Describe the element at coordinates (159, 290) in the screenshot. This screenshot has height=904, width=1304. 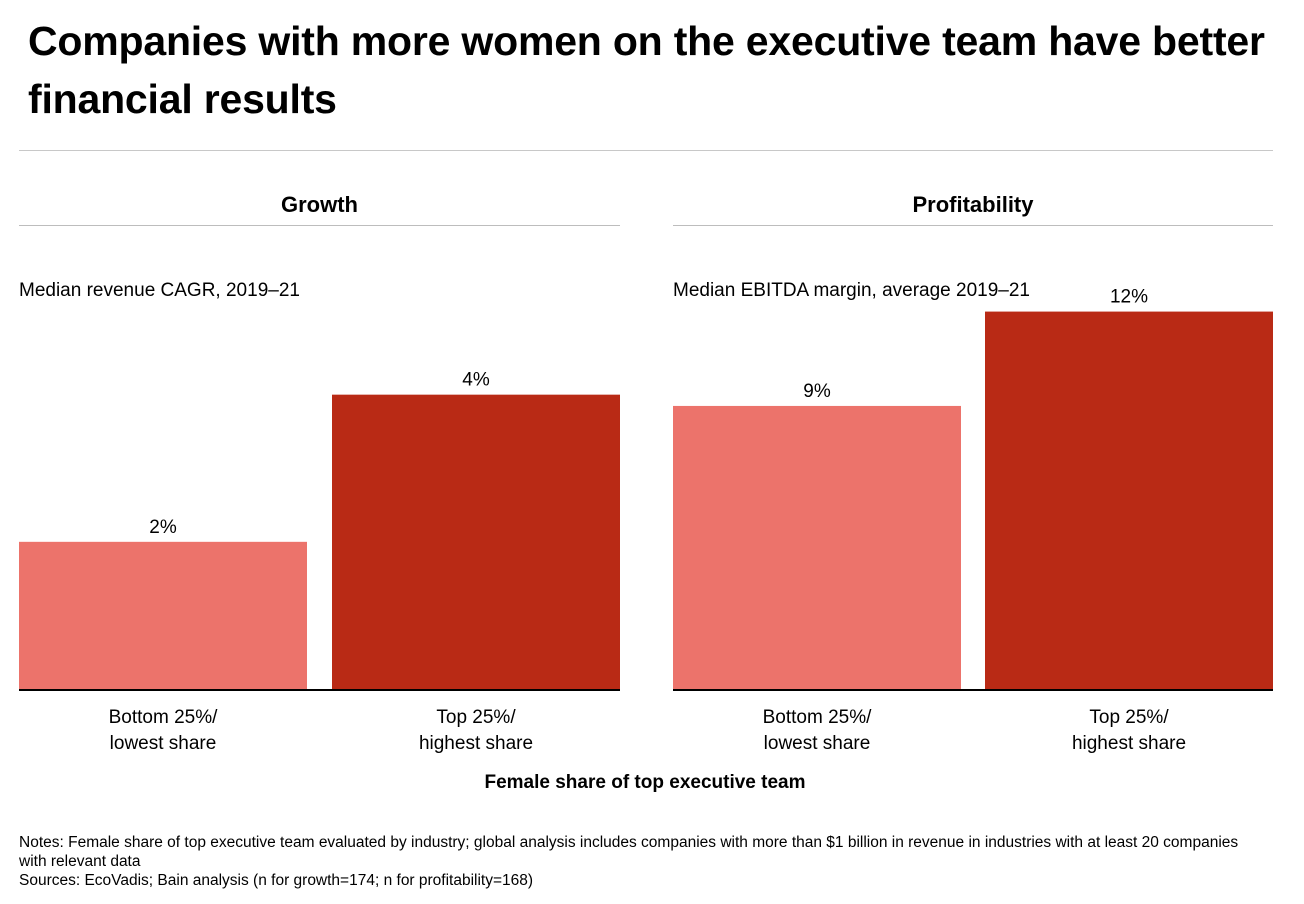
I see `growth-metric-label: Median revenue CAGR, 2019–21` at that location.